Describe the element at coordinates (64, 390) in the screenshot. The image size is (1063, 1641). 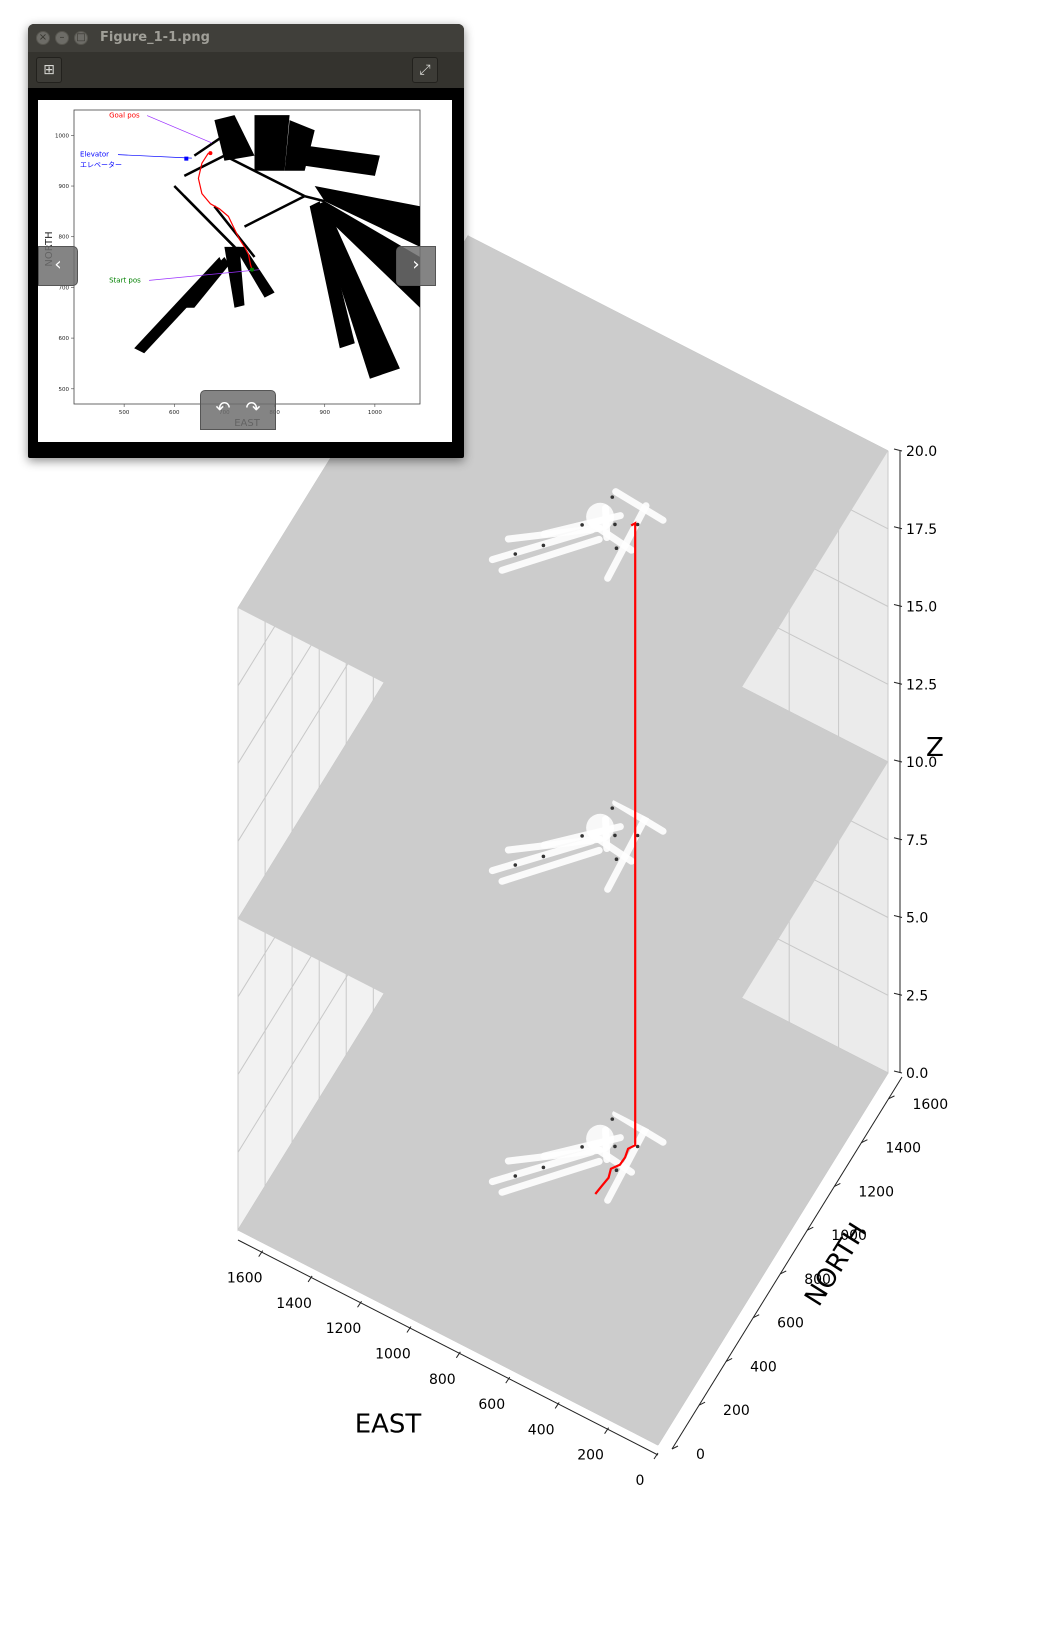
I see `y-tick-label: 500` at that location.